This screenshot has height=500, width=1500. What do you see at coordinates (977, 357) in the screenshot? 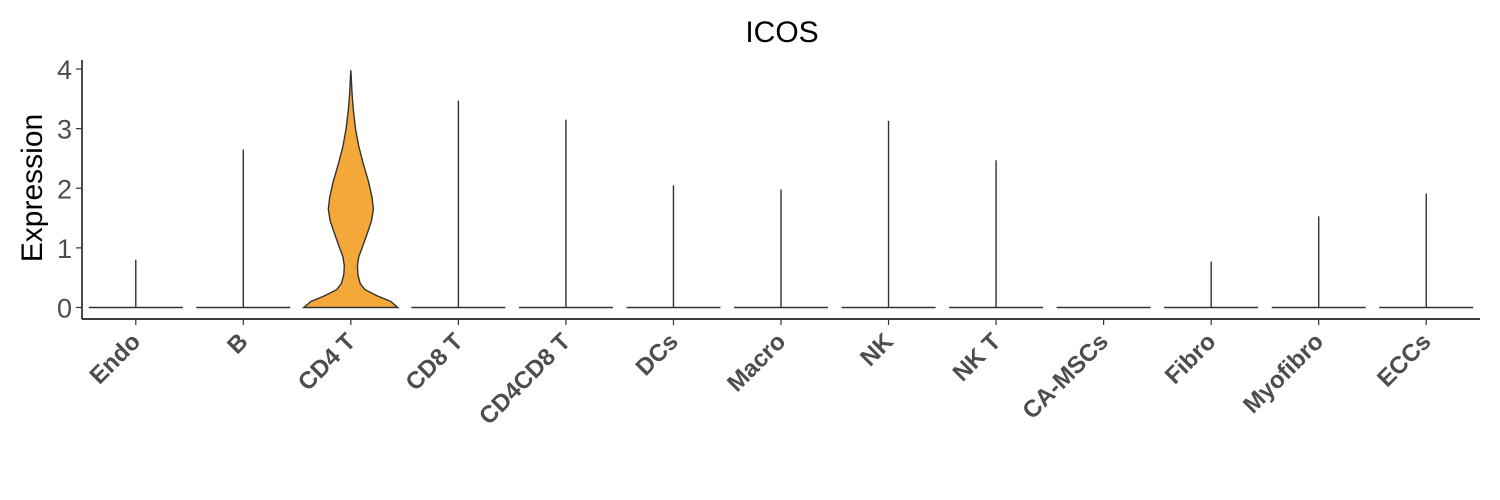
I see `x-tick-label-nk-t: NK T` at bounding box center [977, 357].